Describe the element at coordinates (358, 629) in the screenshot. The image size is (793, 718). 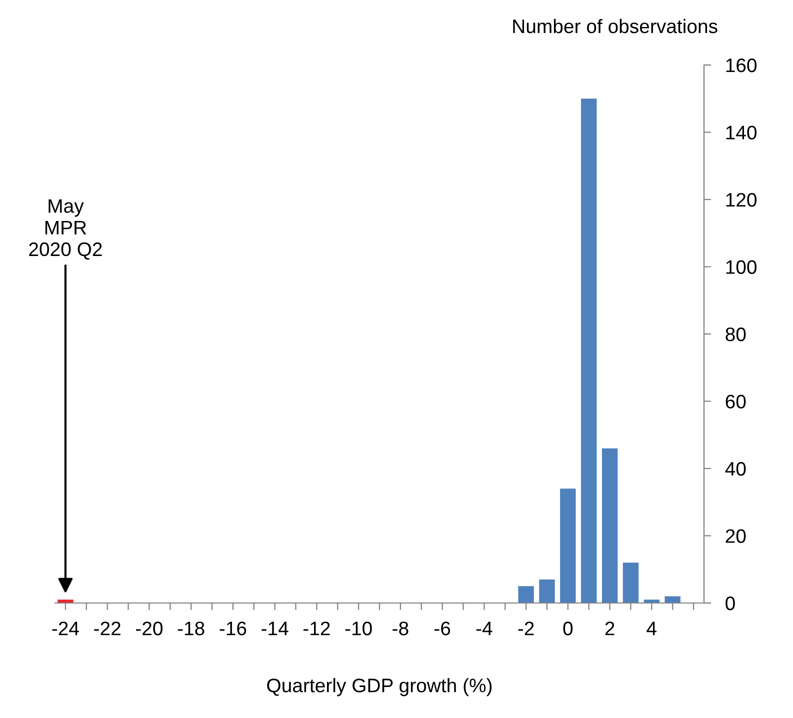
I see `x-tick-label: -10` at that location.